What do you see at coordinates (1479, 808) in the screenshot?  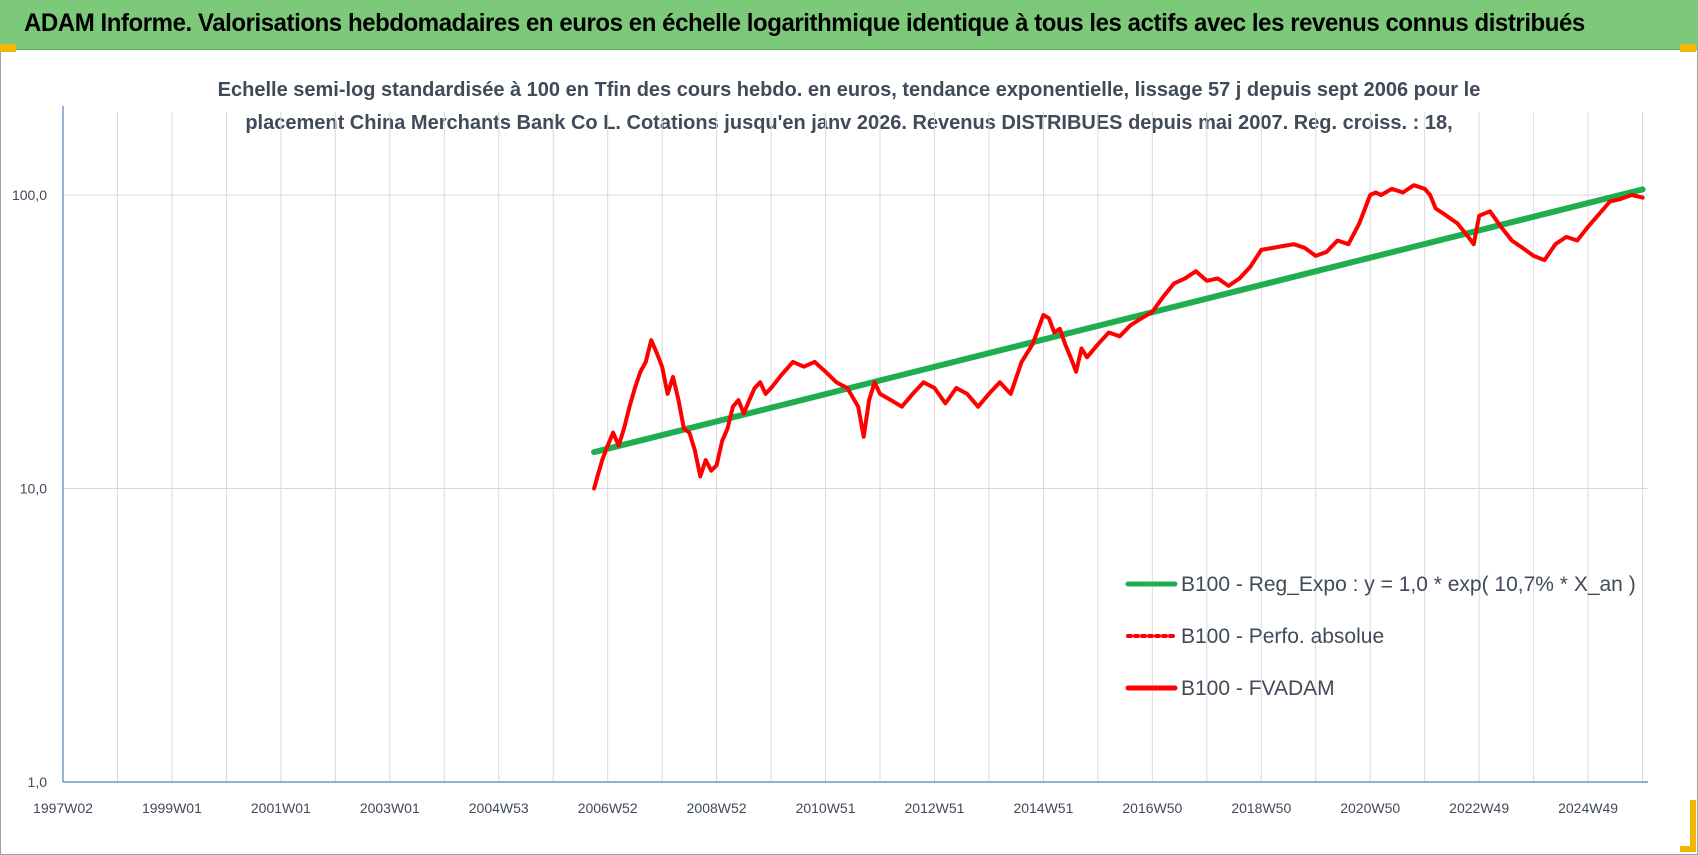 I see `x-tick-label: 2022W49` at bounding box center [1479, 808].